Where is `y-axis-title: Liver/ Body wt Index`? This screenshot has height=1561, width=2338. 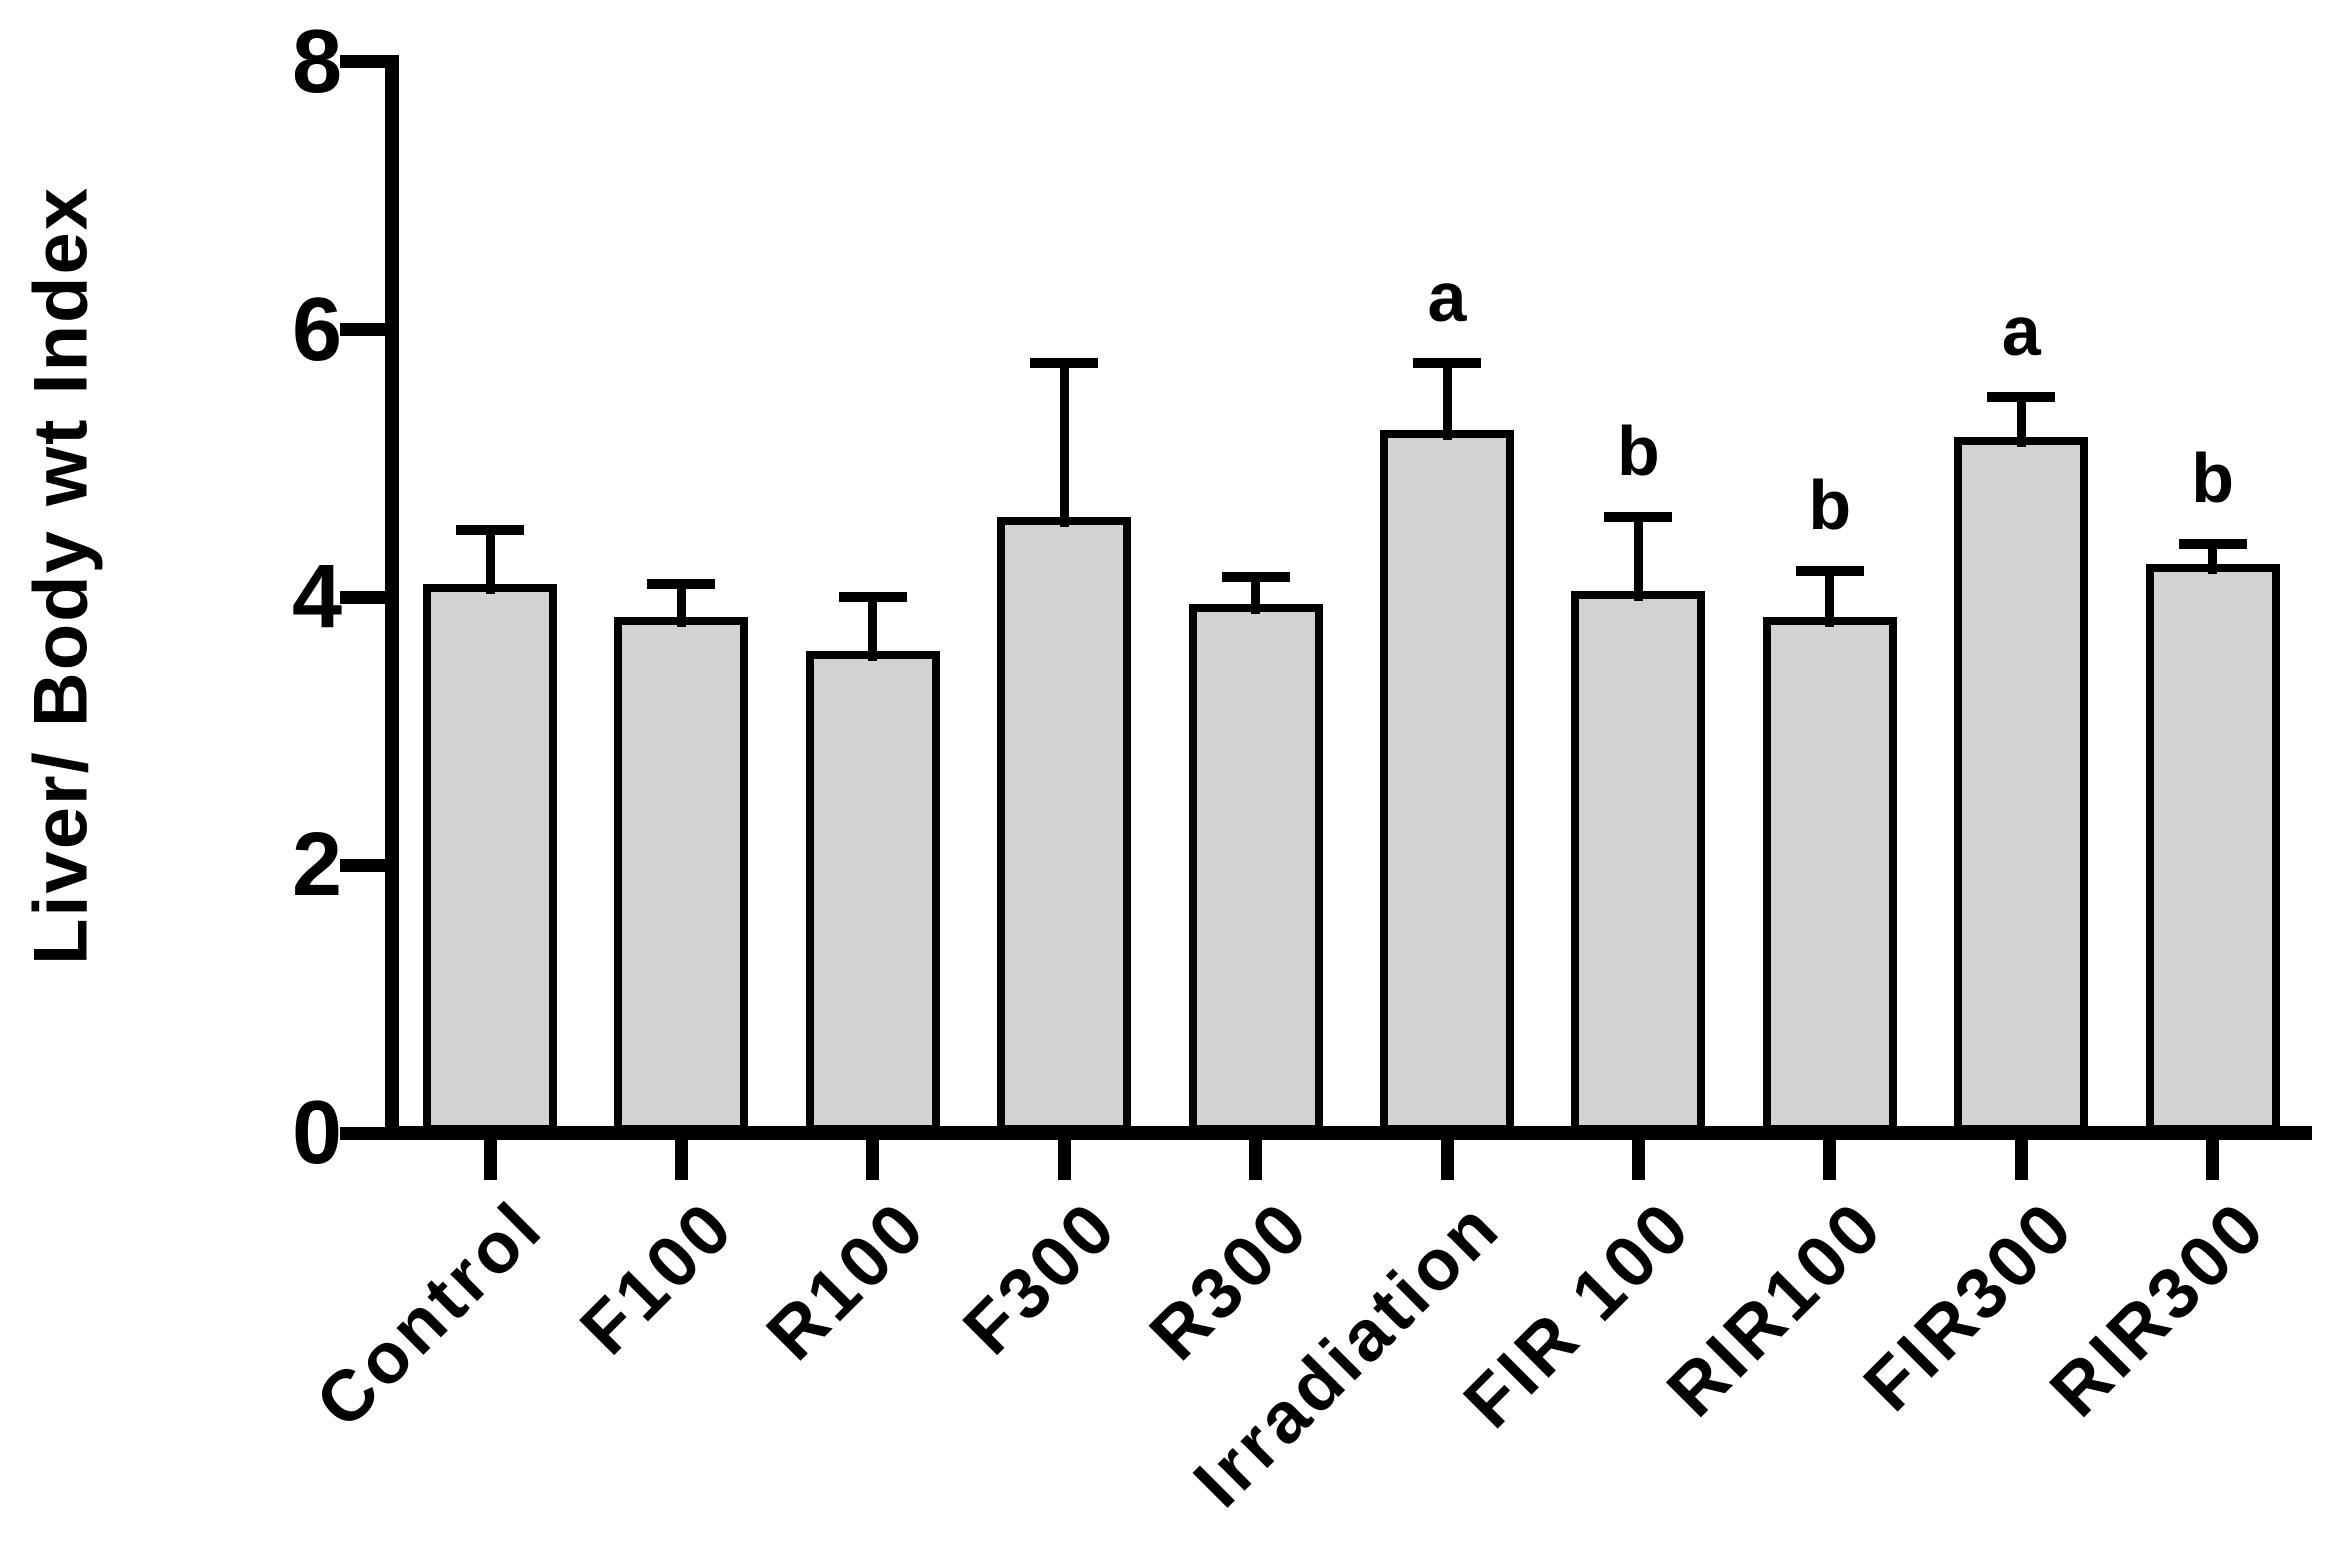
y-axis-title: Liver/ Body wt Index is located at coordinates (61, 575).